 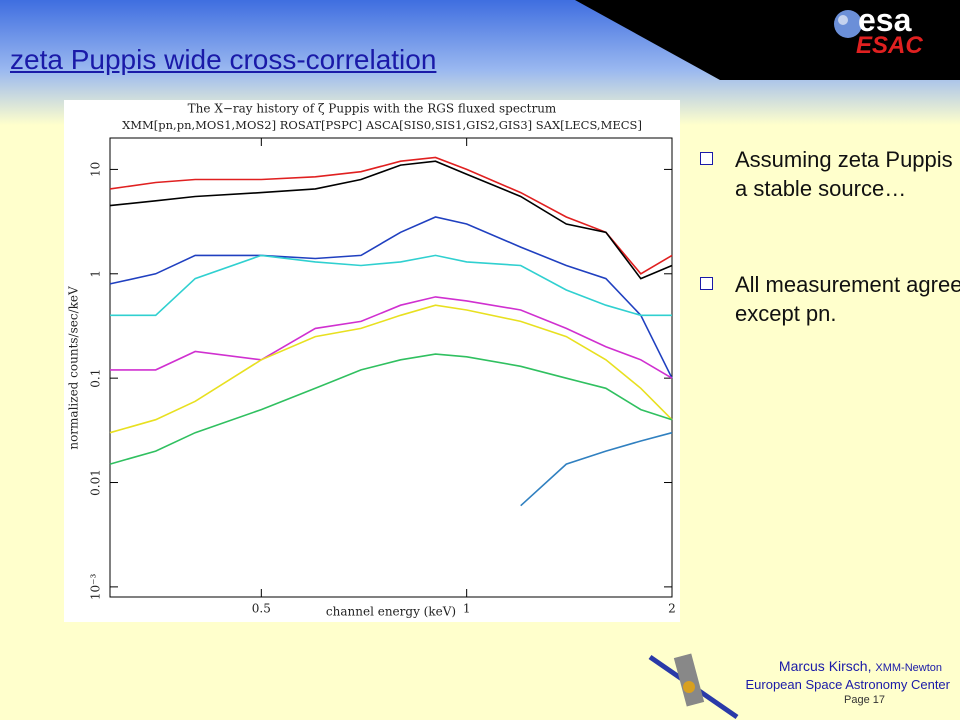 What do you see at coordinates (847, 684) in the screenshot?
I see `footer-org: European Space Astronomy Center` at bounding box center [847, 684].